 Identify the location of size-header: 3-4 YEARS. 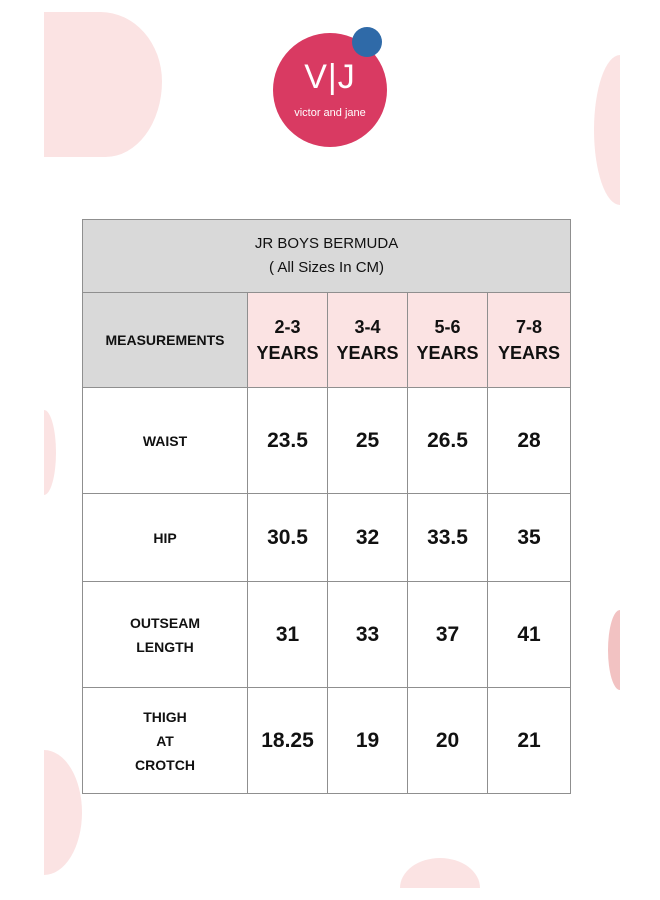
(367, 340).